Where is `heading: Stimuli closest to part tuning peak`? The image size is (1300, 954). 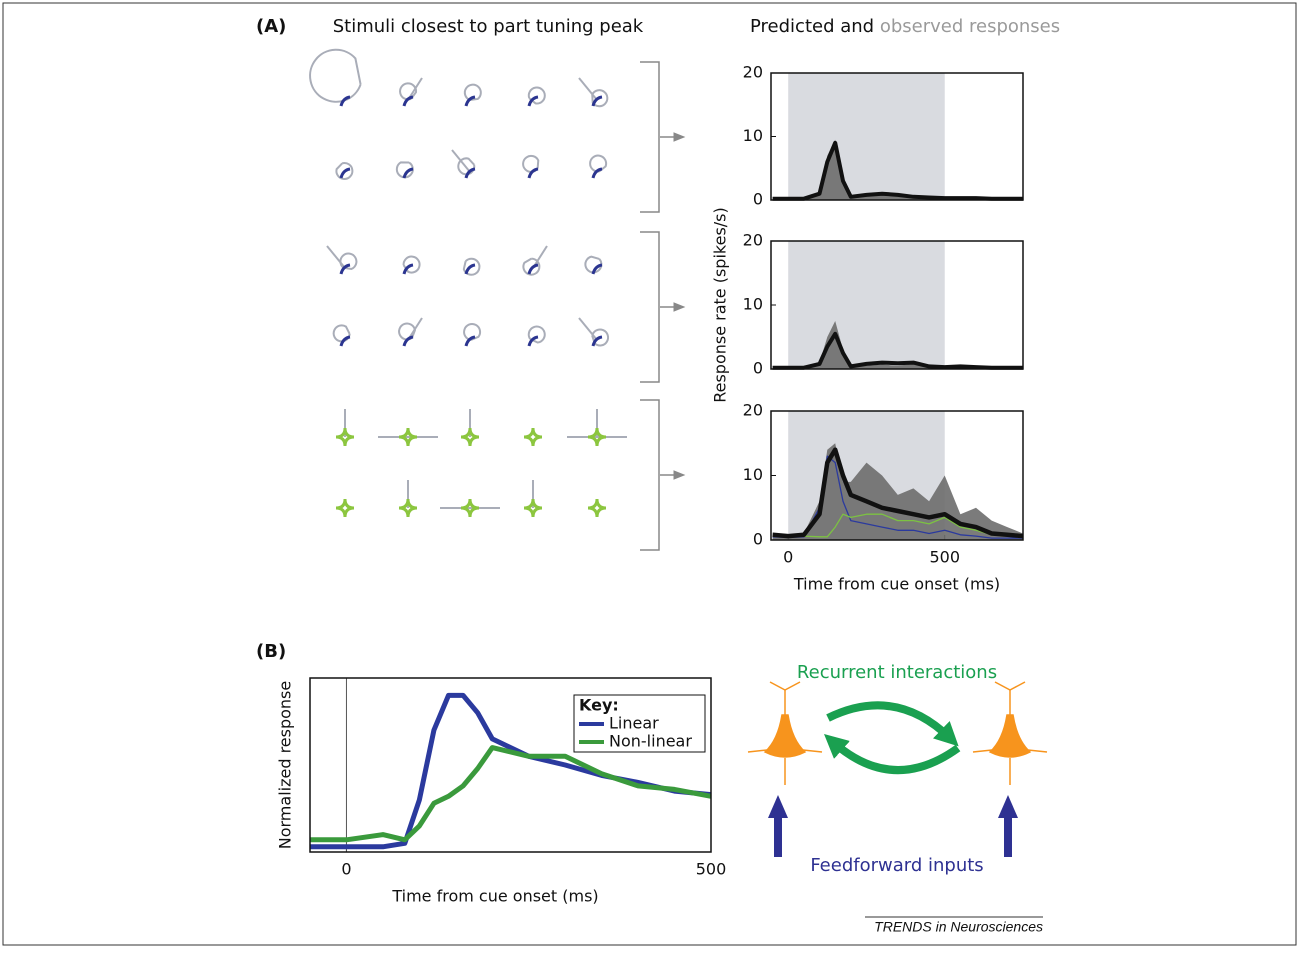
heading: Stimuli closest to part tuning peak is located at coordinates (488, 26).